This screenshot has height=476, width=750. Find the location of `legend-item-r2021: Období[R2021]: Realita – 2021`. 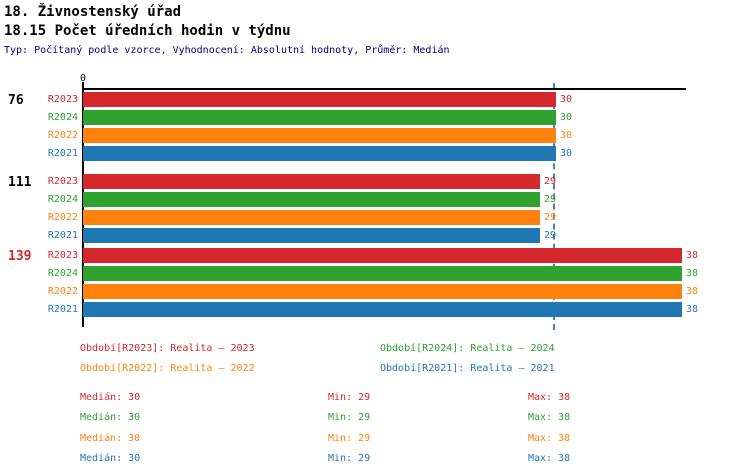

legend-item-r2021: Období[R2021]: Realita – 2021 is located at coordinates (467, 368).